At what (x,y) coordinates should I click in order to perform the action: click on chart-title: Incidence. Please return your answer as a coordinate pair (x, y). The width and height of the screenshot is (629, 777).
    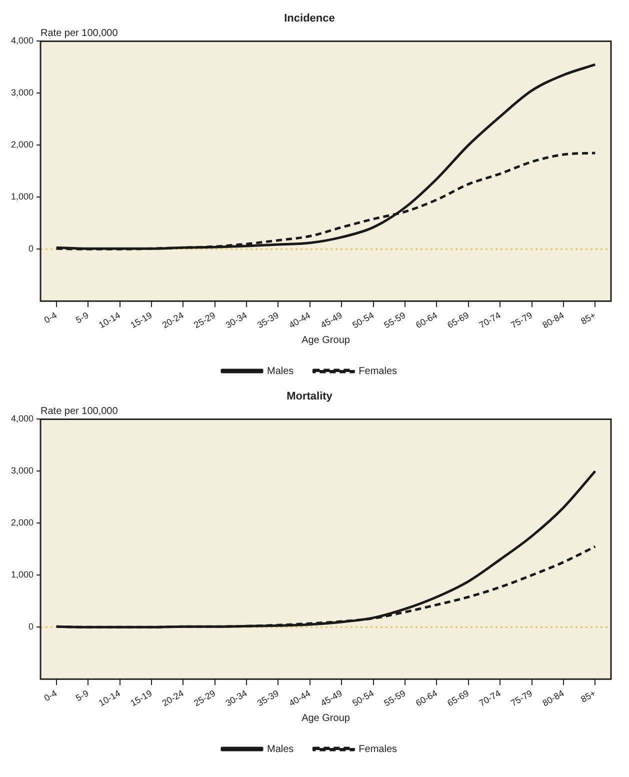
    Looking at the image, I should click on (309, 18).